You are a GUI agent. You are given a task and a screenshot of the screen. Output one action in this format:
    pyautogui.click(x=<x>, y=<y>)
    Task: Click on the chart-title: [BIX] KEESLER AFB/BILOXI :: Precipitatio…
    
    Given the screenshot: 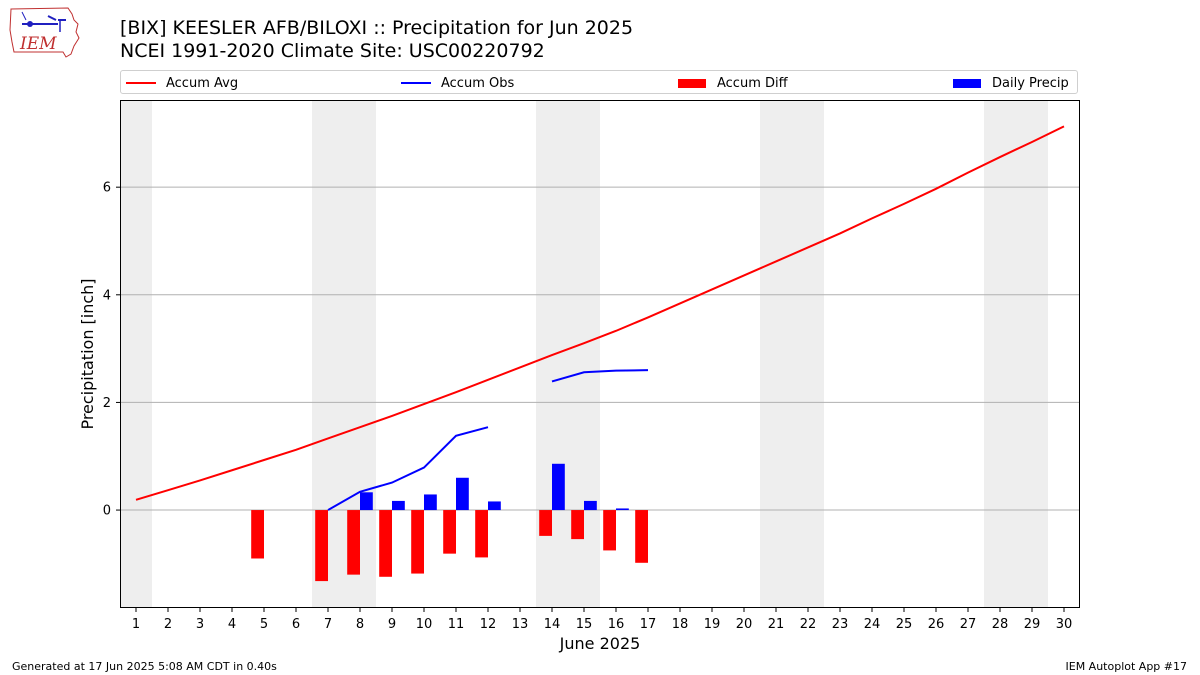 What is the action you would take?
    pyautogui.click(x=377, y=28)
    